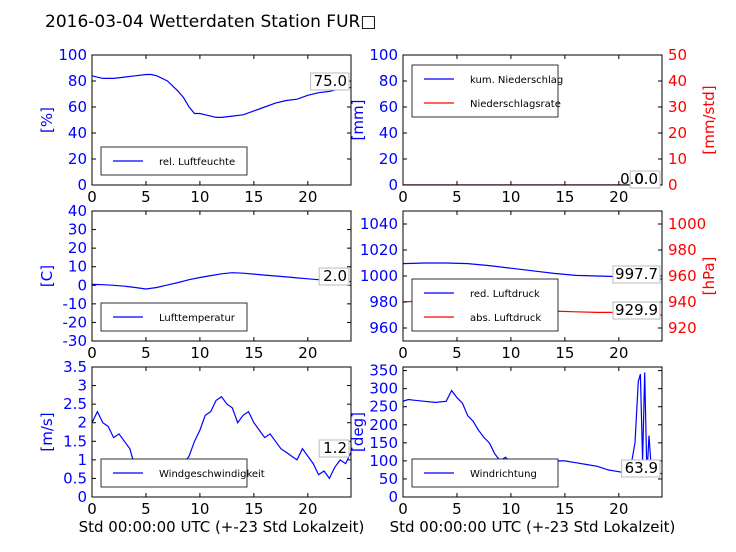 The width and height of the screenshot is (736, 552). I want to click on y-tick-label-right: 40, so click(677, 81).